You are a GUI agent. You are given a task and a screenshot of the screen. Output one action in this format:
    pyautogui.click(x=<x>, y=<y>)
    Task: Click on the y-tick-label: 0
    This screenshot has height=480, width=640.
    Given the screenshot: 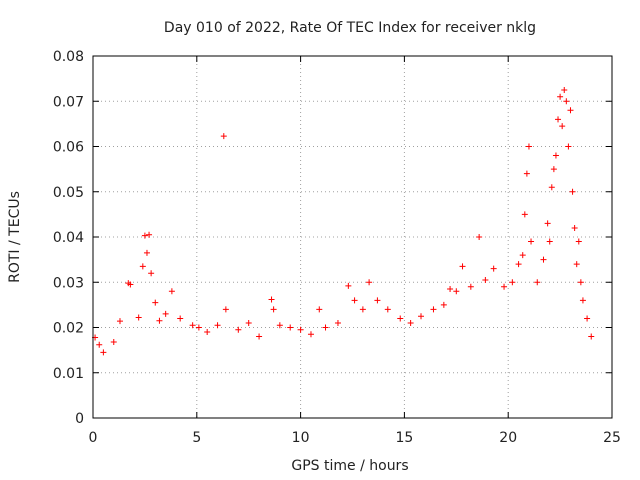 What is the action you would take?
    pyautogui.click(x=79, y=419)
    